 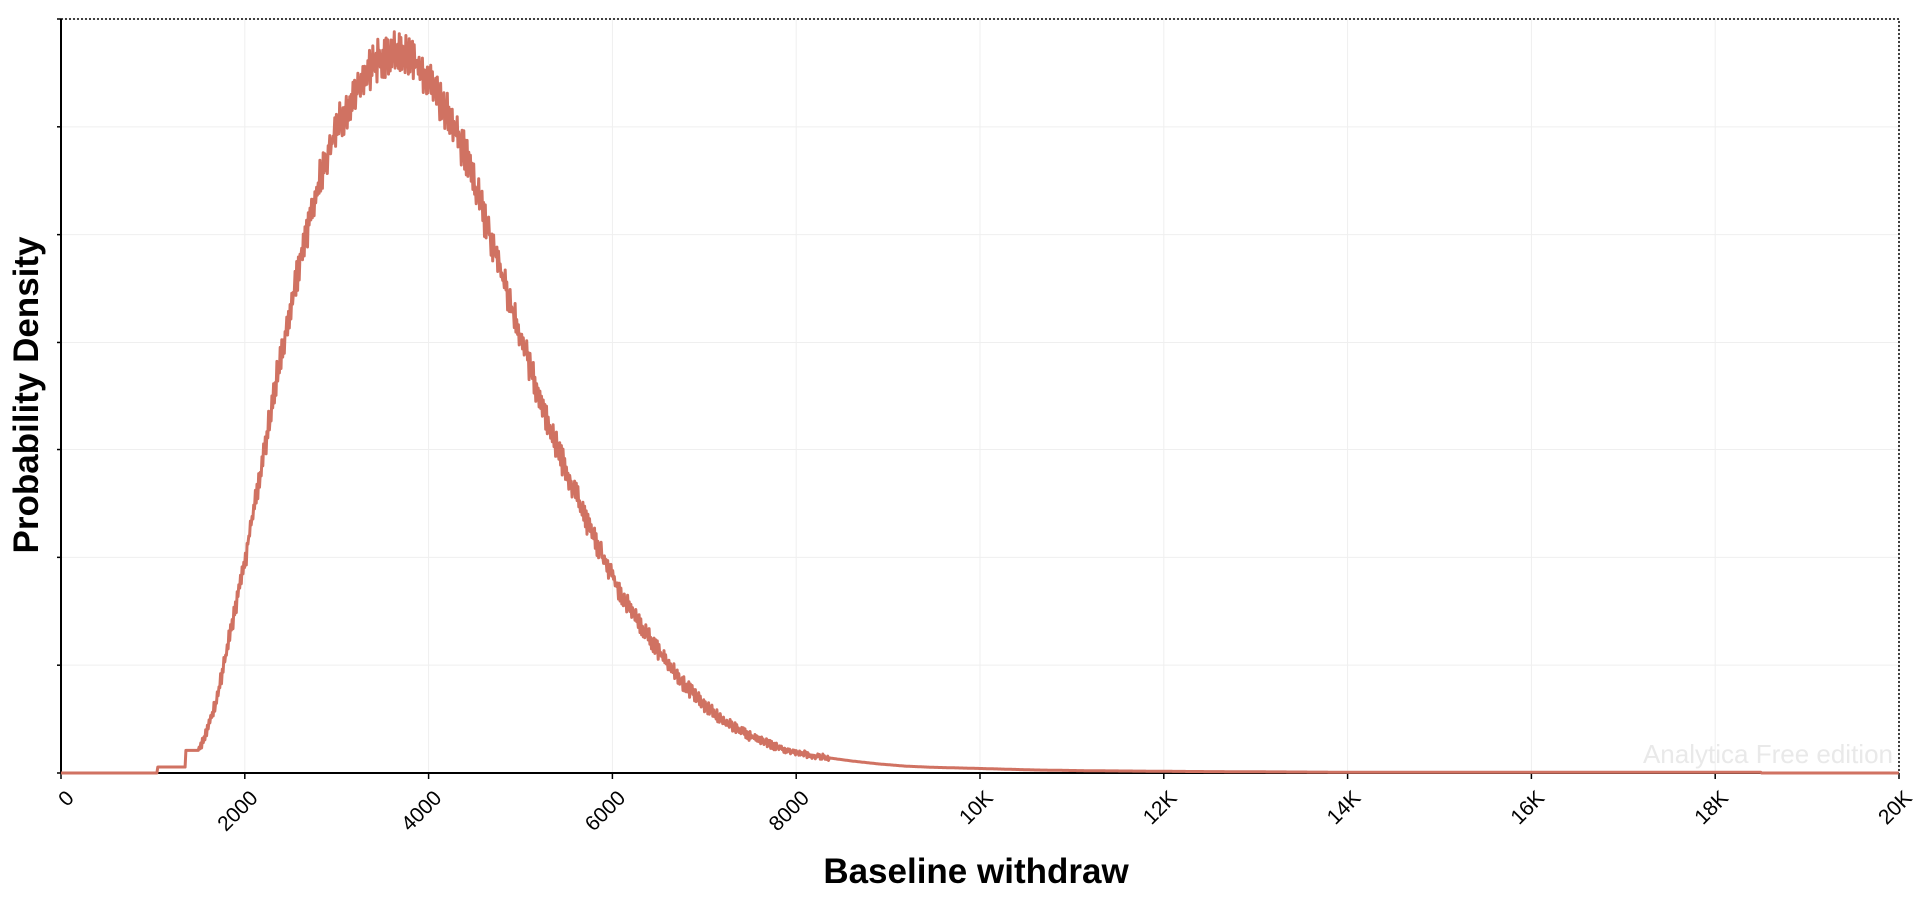 What do you see at coordinates (789, 810) in the screenshot?
I see `x-tick-label: 8000` at bounding box center [789, 810].